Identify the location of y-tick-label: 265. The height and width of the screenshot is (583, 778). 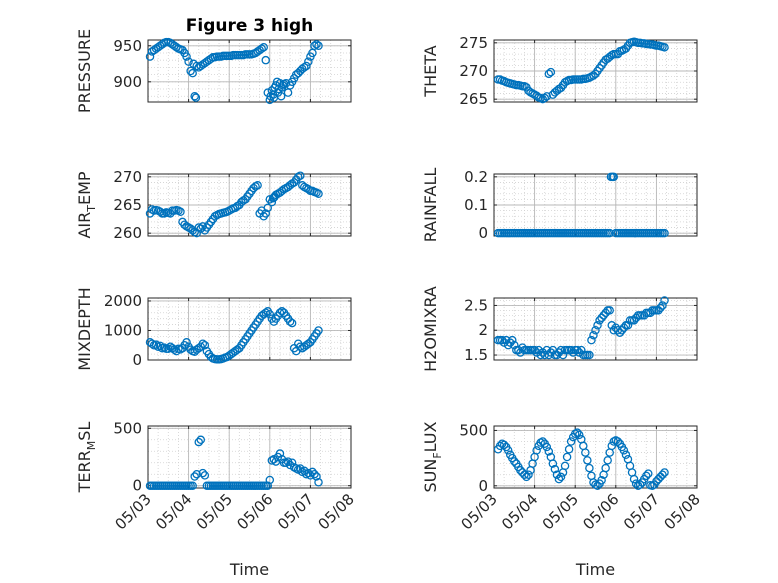
(127, 205).